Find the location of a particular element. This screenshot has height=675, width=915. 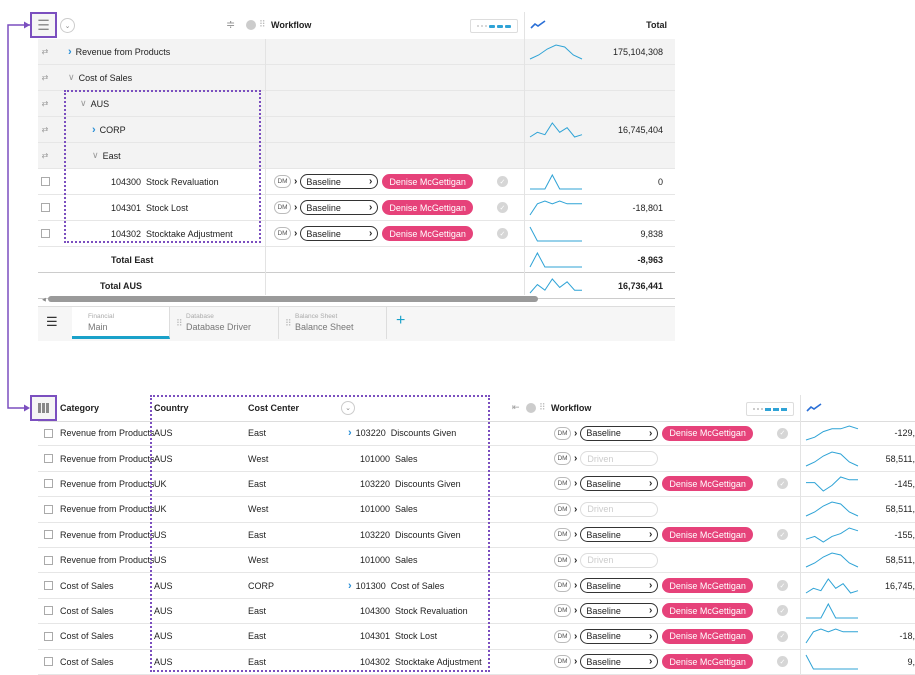

sort-icon: ≑ is located at coordinates (231, 25).